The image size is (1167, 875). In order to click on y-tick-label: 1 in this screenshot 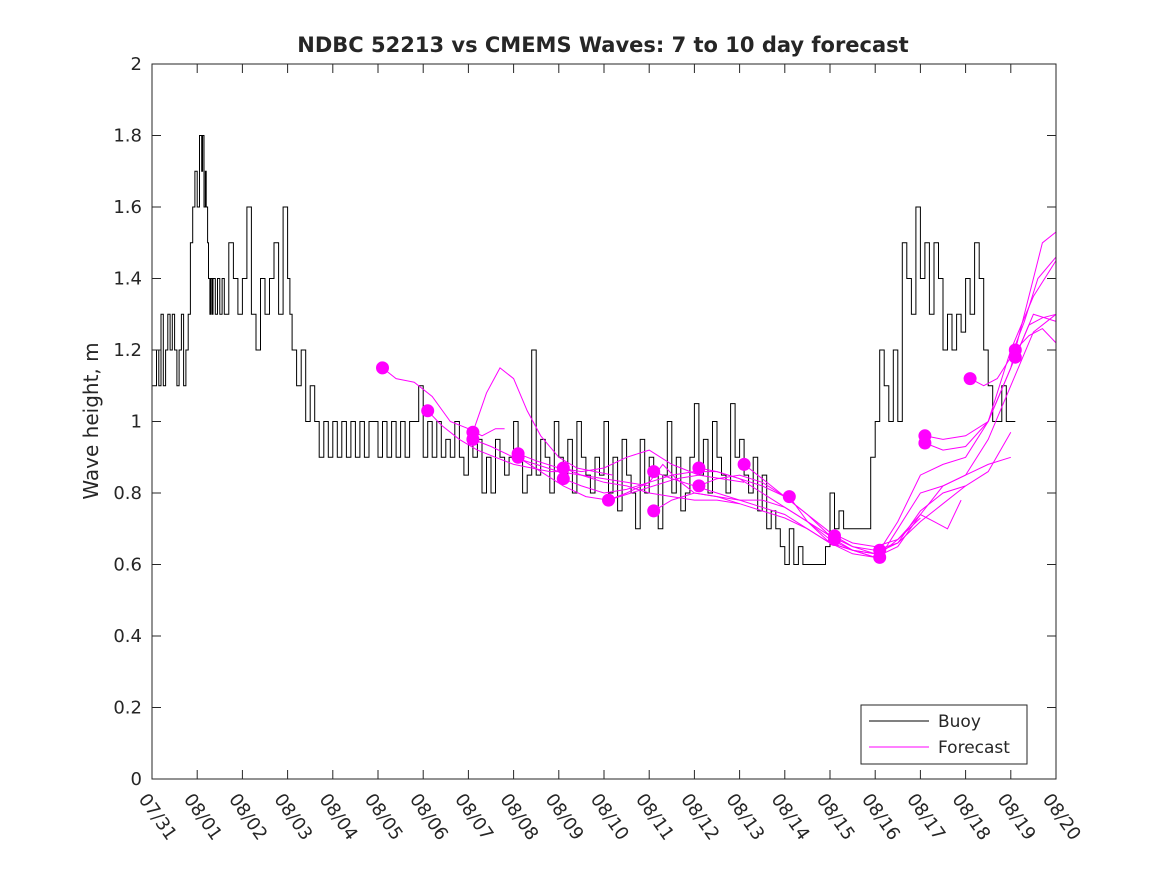, I will do `click(136, 422)`.